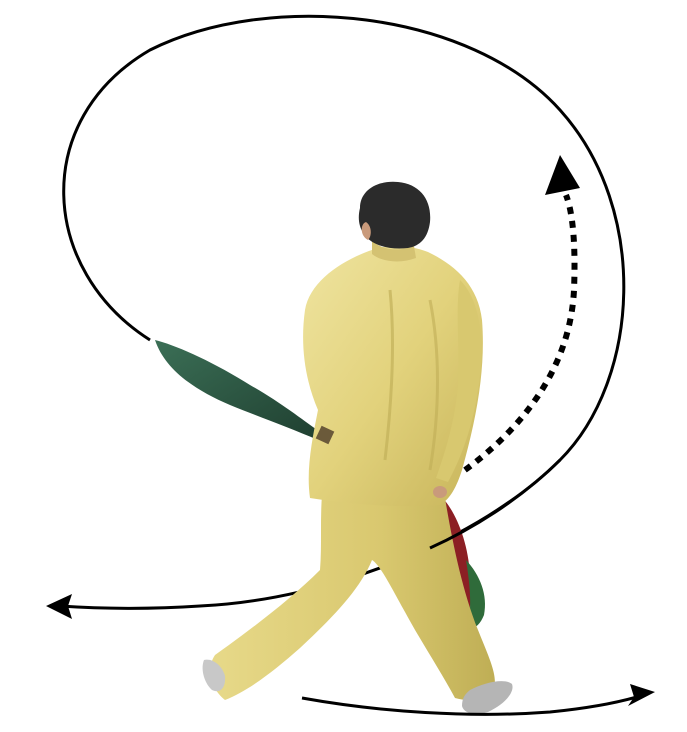 The width and height of the screenshot is (687, 732). Describe the element at coordinates (487, 697) in the screenshot. I see `right-shoe` at that location.